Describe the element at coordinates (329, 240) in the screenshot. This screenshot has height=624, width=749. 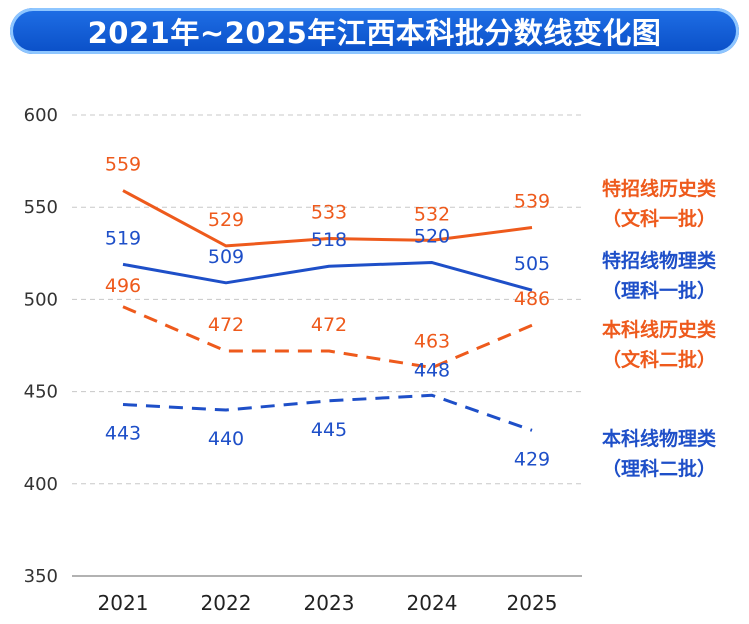
I see `data-label: 518` at that location.